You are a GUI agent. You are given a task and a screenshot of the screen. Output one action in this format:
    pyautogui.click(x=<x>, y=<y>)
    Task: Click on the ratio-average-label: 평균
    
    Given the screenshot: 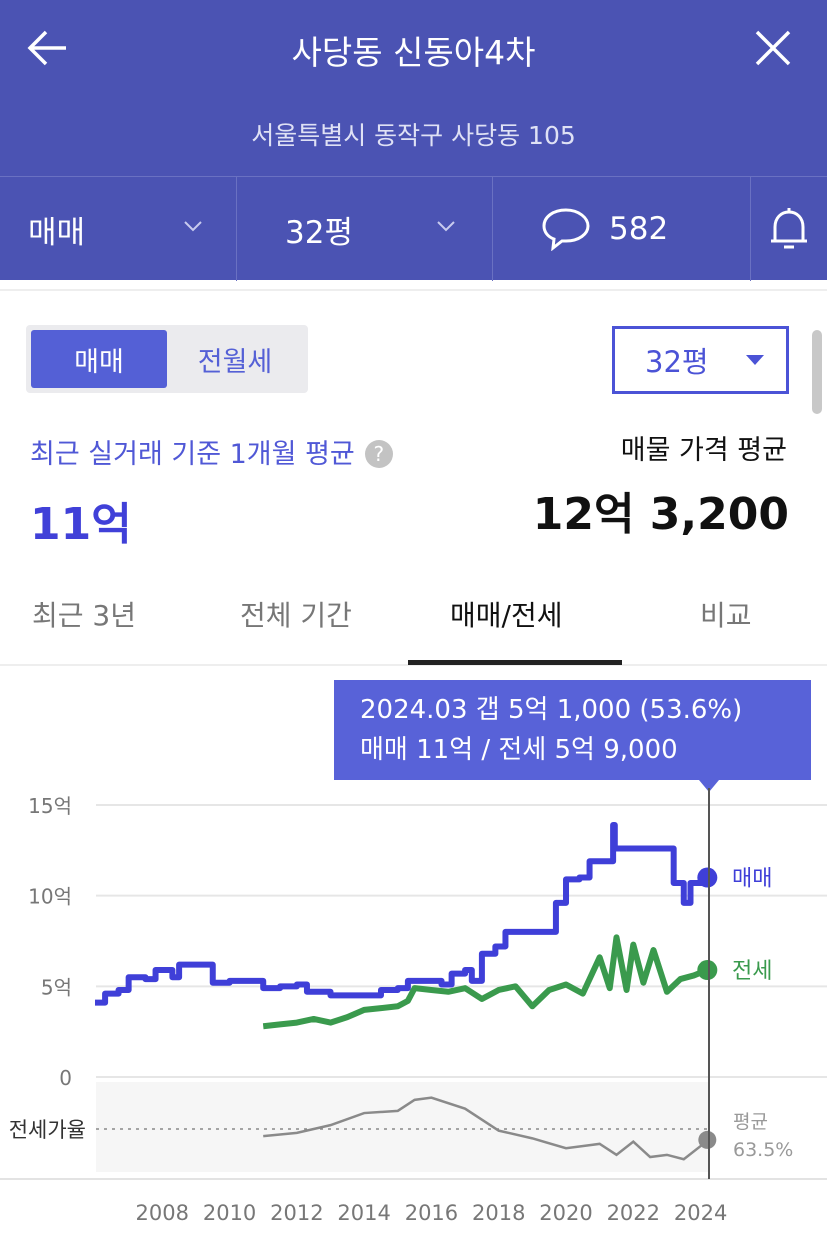 What is the action you would take?
    pyautogui.click(x=750, y=1122)
    